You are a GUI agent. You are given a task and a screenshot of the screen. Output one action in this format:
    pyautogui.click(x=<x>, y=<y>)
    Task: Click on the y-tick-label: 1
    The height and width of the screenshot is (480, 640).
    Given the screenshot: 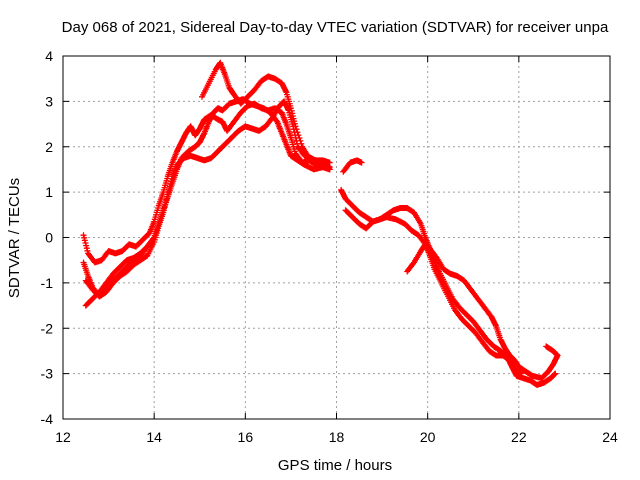 What is the action you would take?
    pyautogui.click(x=49, y=192)
    